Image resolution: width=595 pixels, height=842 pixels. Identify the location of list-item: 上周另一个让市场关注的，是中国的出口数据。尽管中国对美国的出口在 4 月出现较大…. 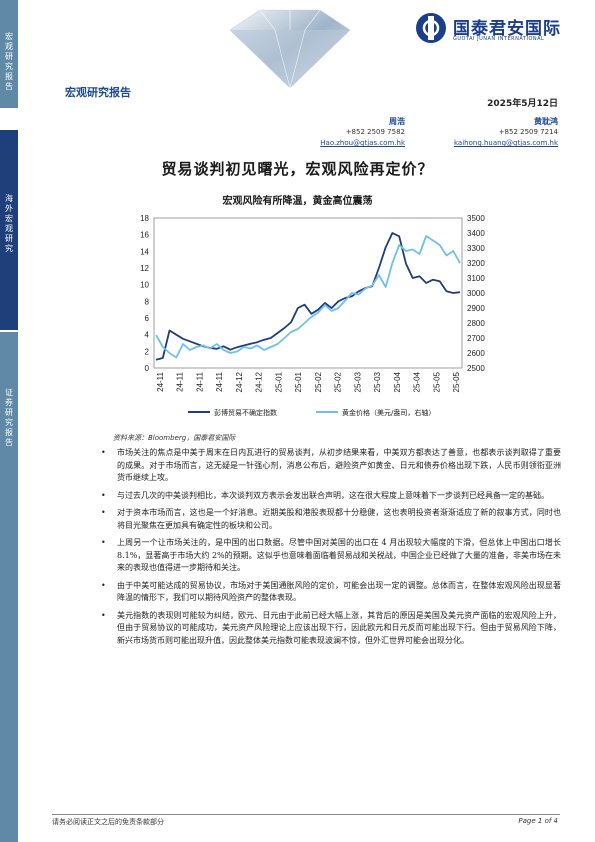
(331, 556).